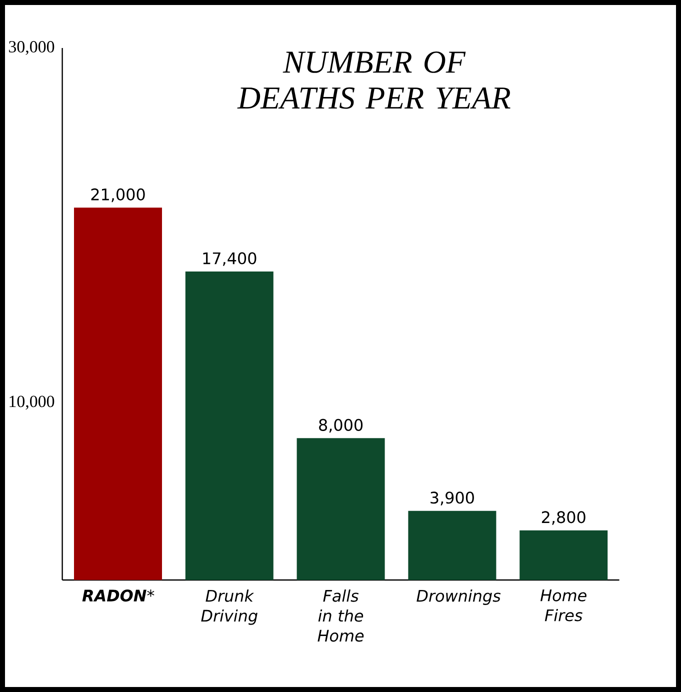 This screenshot has height=692, width=681. Describe the element at coordinates (341, 616) in the screenshot. I see `x-tick-label: Falls in the Home` at that location.